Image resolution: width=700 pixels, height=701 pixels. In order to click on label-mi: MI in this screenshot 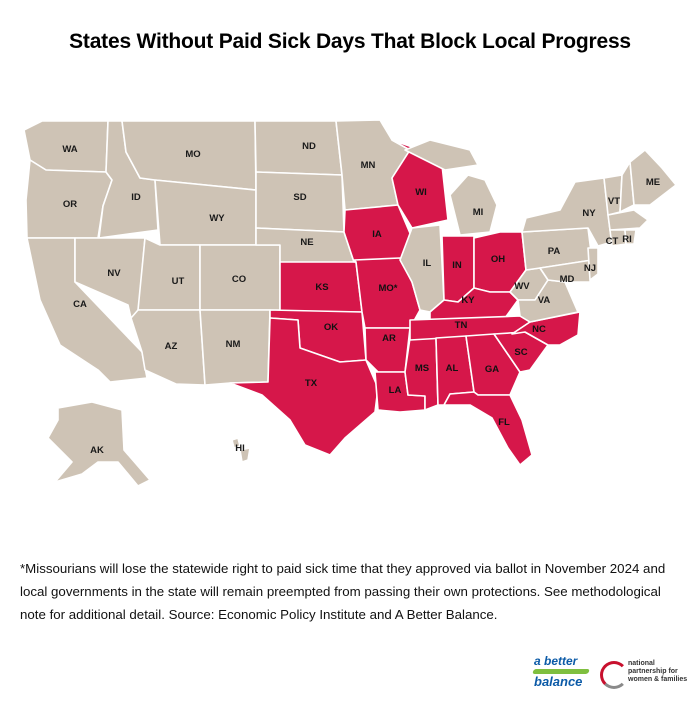, I will do `click(478, 212)`.